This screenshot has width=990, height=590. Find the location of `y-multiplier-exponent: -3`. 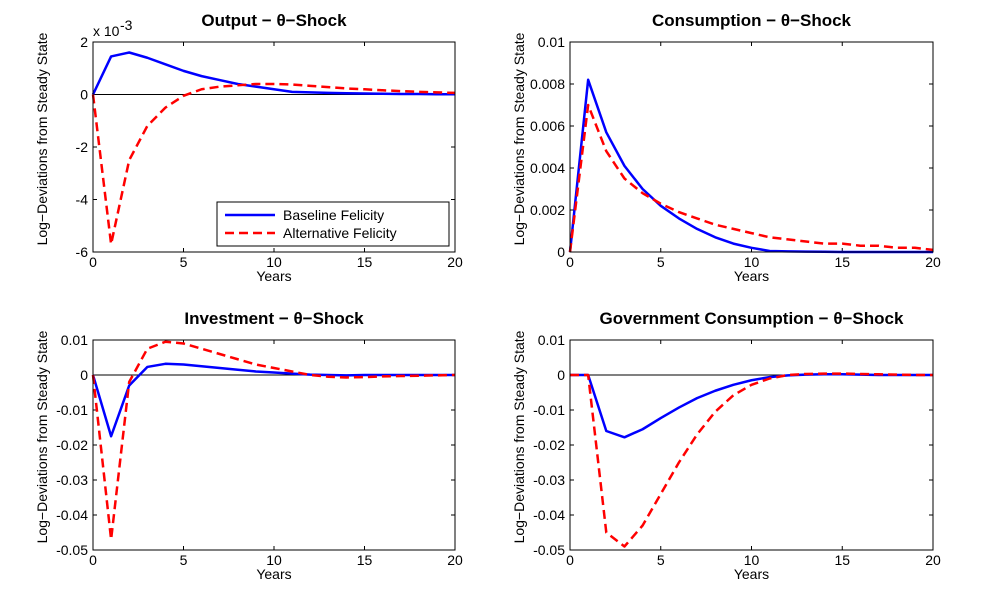

y-multiplier-exponent: -3 is located at coordinates (126, 25).